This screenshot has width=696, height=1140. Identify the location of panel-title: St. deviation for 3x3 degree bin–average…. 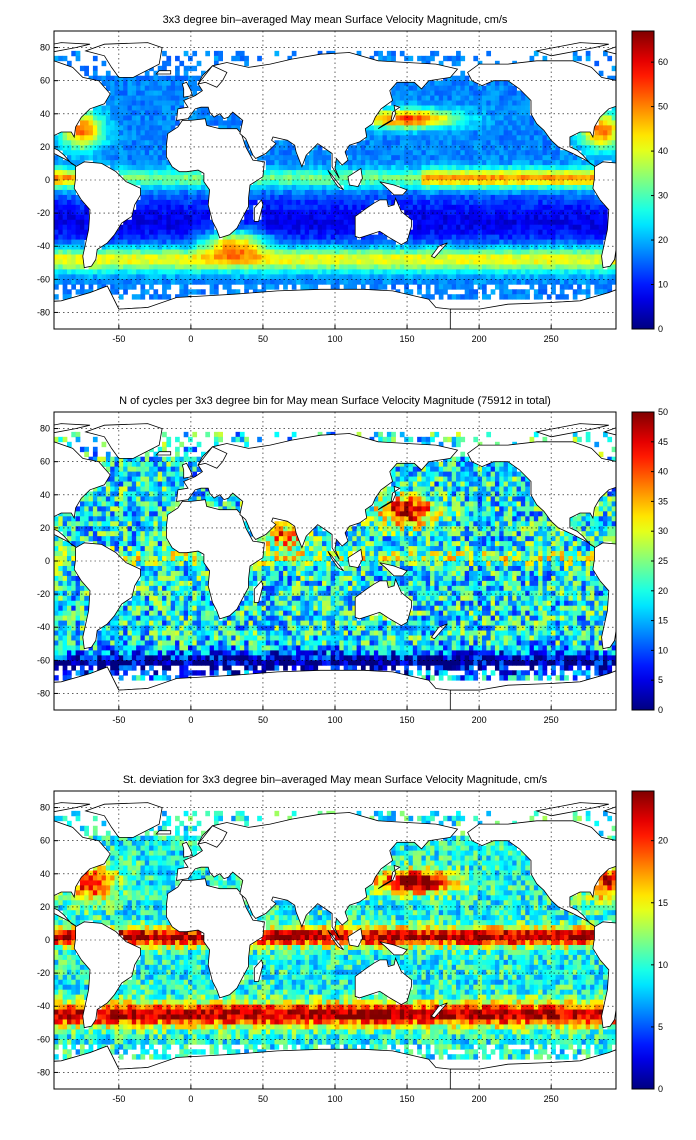
(335, 780).